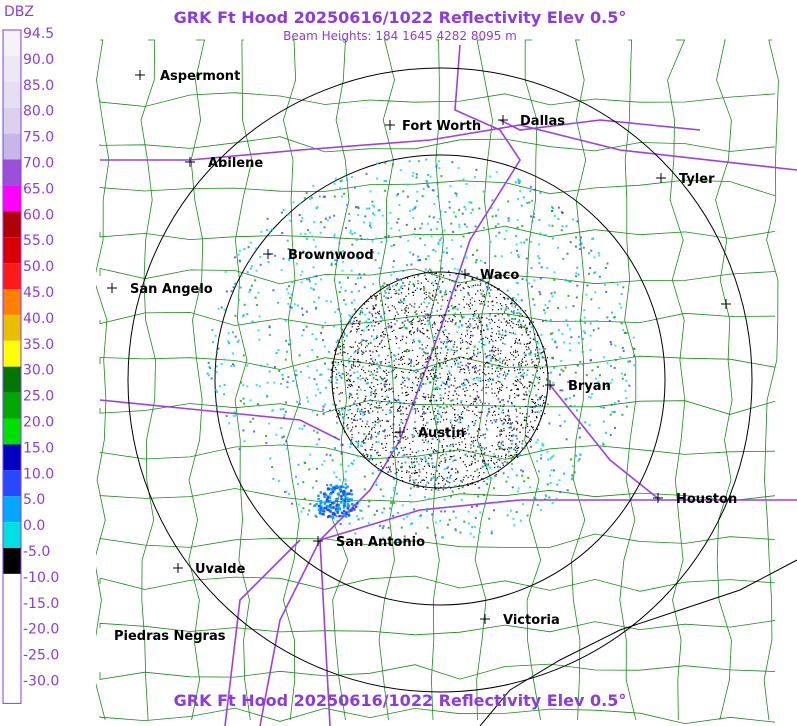 The width and height of the screenshot is (797, 726). Describe the element at coordinates (38, 371) in the screenshot. I see `scale-label: 30.0` at that location.